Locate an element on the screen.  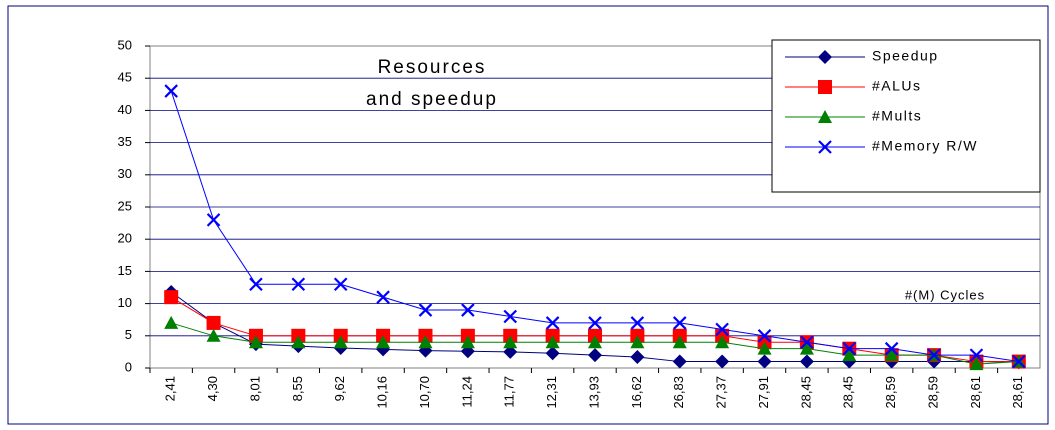
legend-label: #Memory R/W is located at coordinates (925, 146).